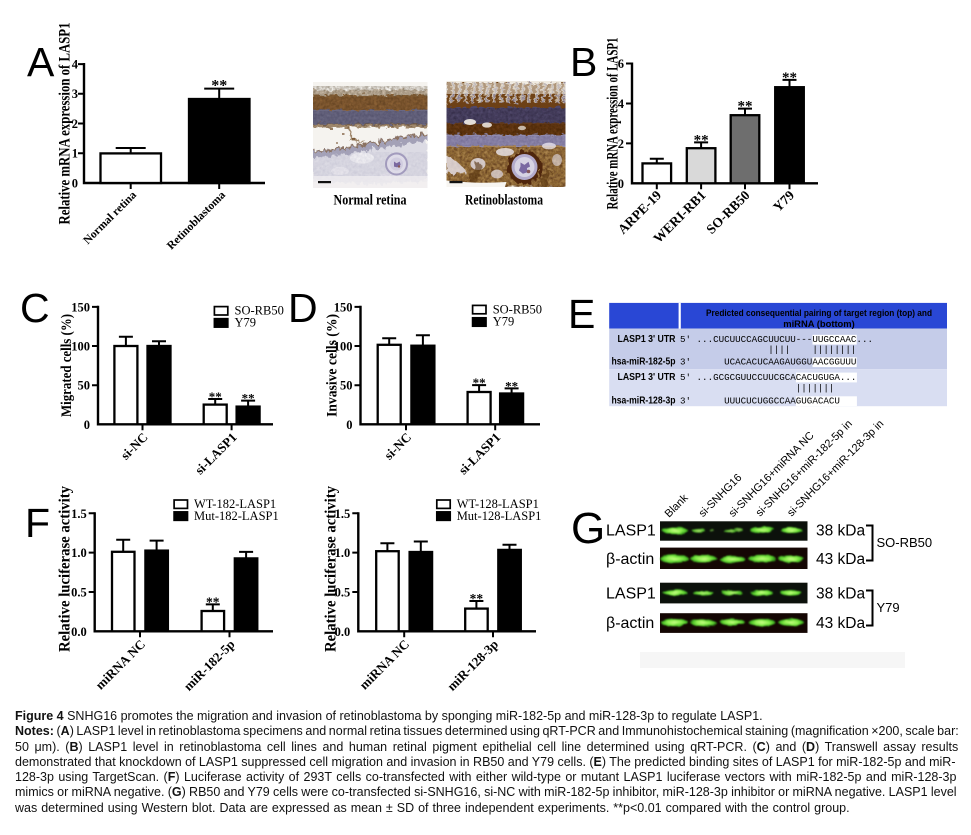 This screenshot has width=971, height=835. Describe the element at coordinates (209, 665) in the screenshot. I see `svg-text: miR-182-5p` at that location.